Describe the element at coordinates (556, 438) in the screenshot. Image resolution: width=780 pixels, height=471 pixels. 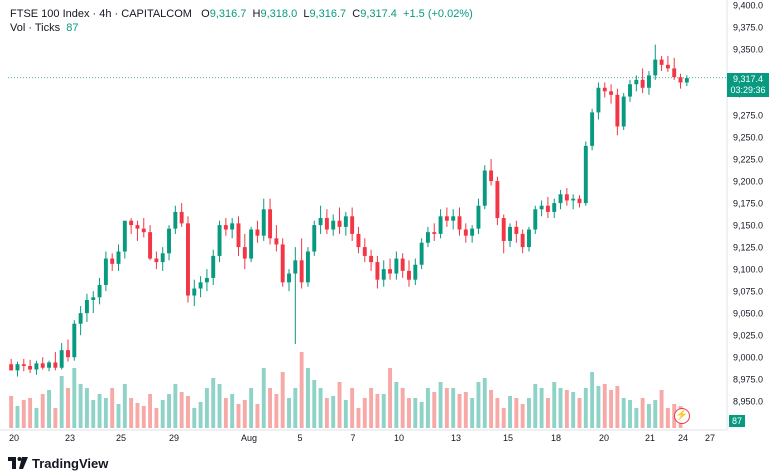
I see `x-tick-label: 18` at that location.